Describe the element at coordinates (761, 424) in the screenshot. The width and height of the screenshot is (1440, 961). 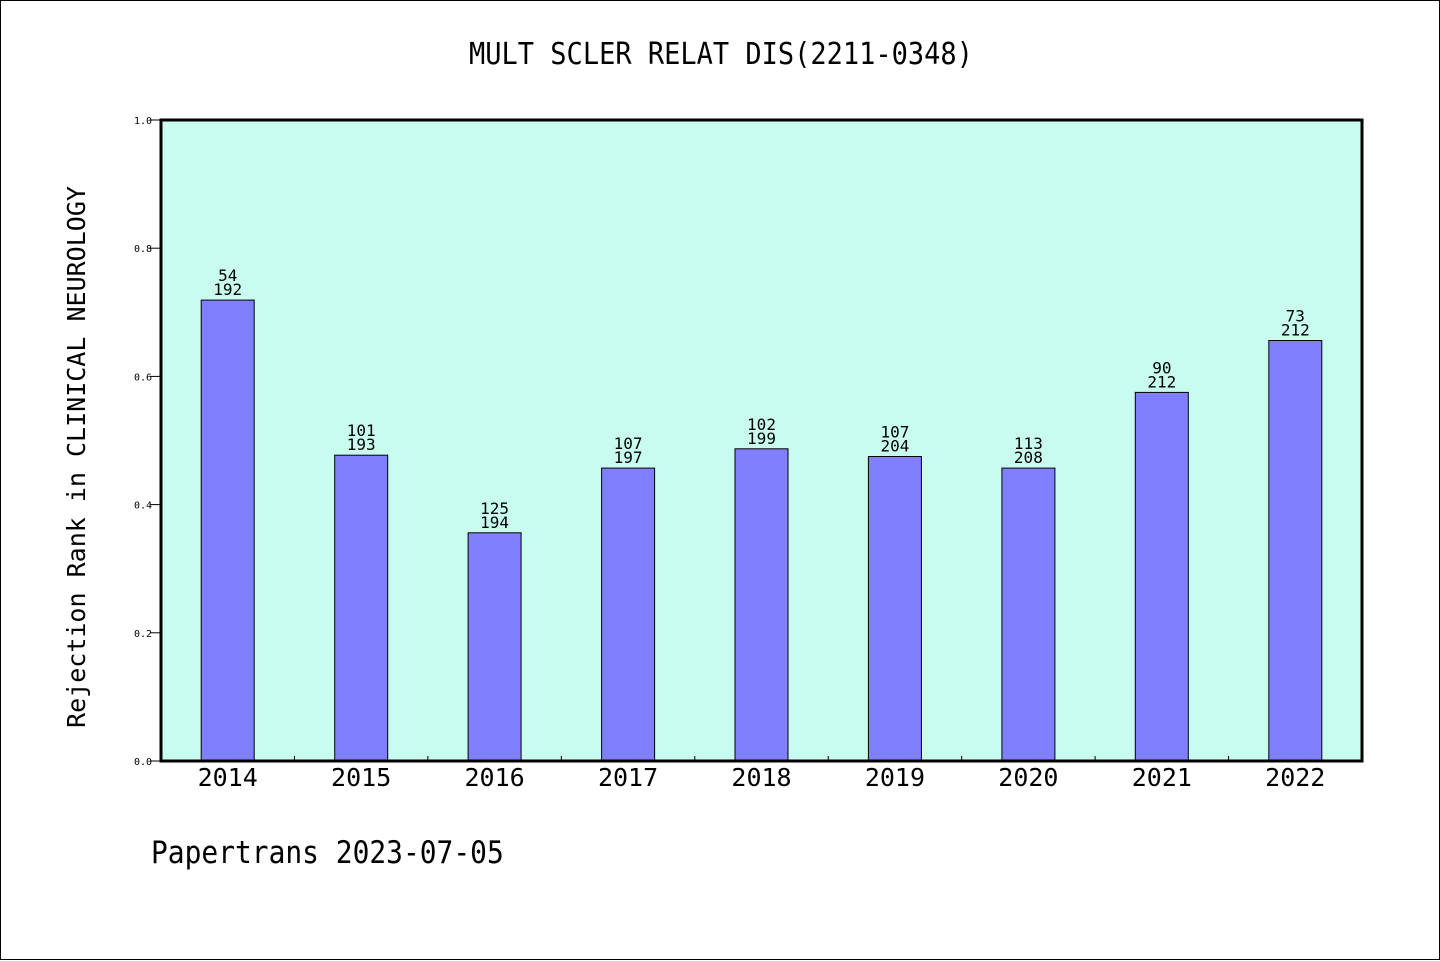
I see `bar-label-top: 102` at that location.